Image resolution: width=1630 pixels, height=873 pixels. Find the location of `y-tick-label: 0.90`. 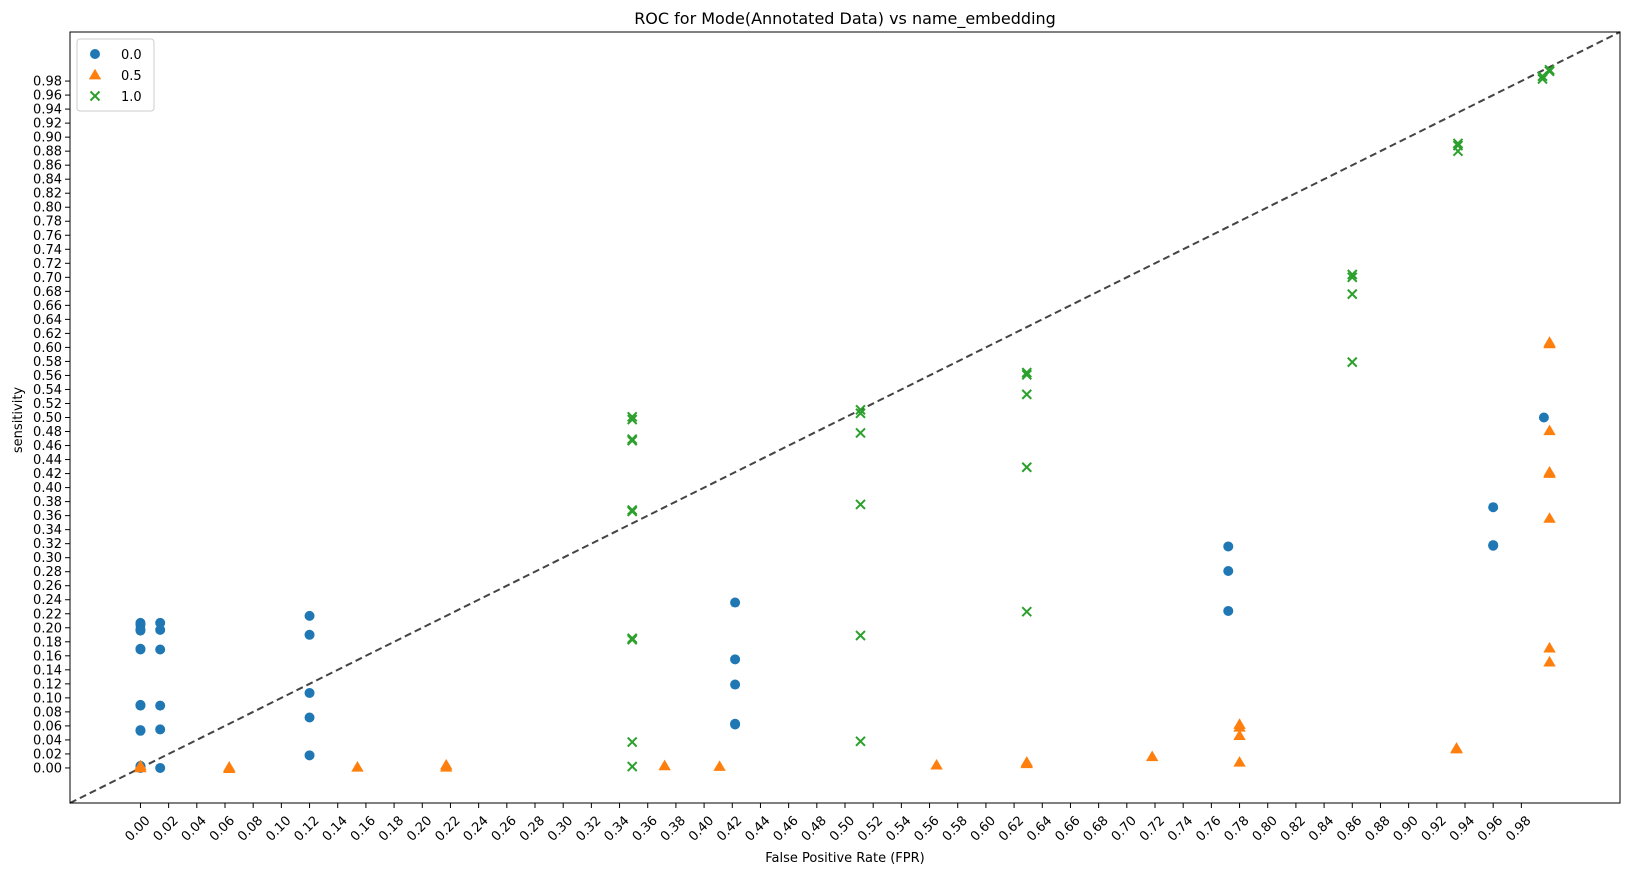

y-tick-label: 0.90 is located at coordinates (47, 138).